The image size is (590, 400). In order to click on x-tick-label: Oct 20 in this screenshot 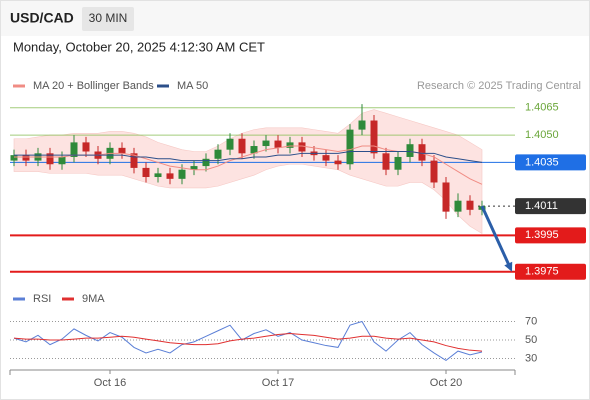, I will do `click(446, 383)`.